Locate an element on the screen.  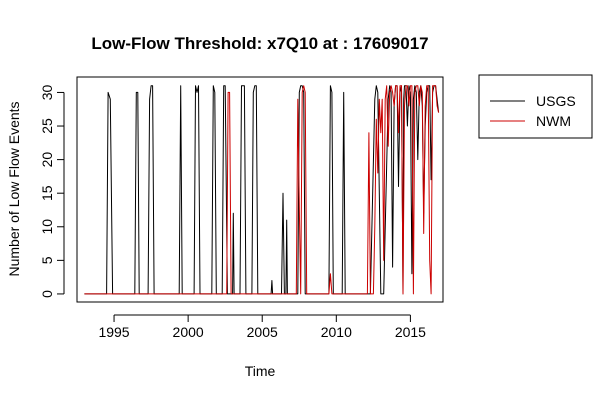
x-axis-label: Time is located at coordinates (260, 371).